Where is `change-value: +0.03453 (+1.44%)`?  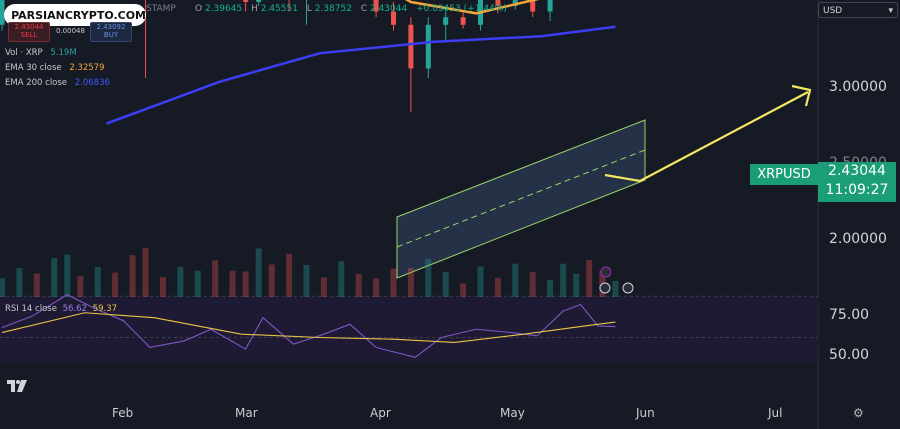
change-value: +0.03453 (+1.44%) is located at coordinates (461, 9).